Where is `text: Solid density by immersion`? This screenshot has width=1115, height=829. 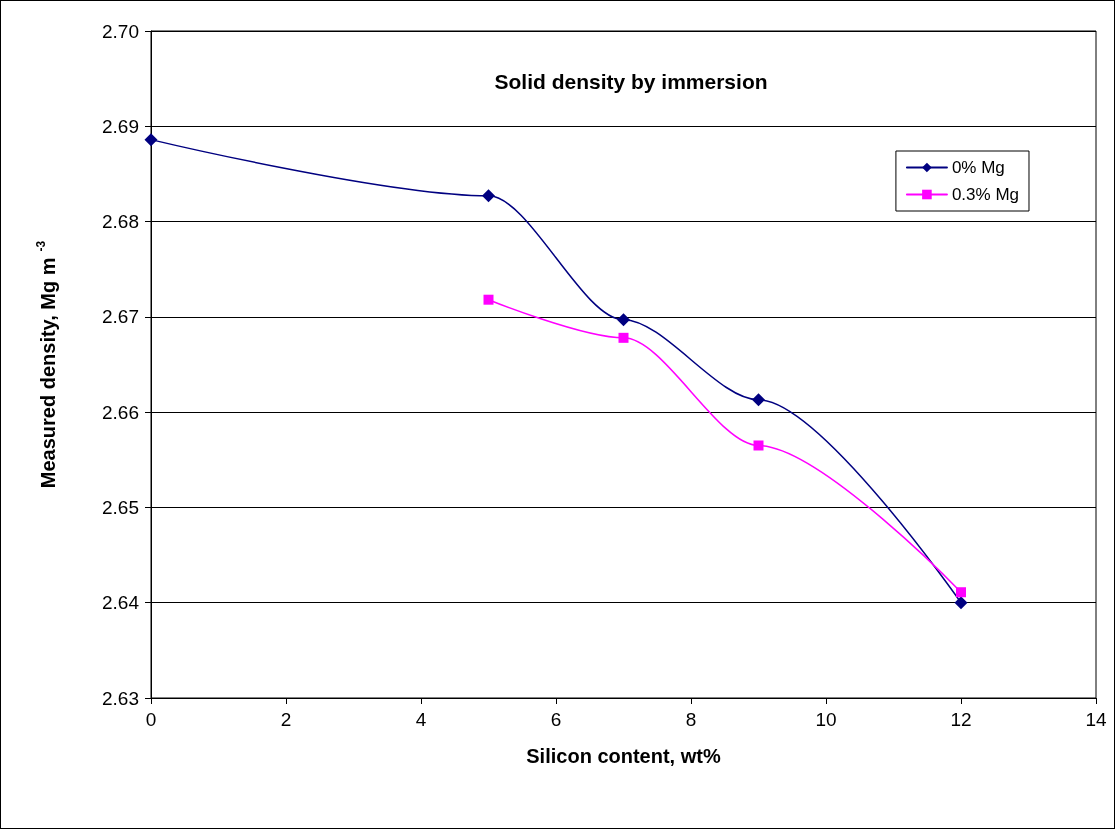
text: Solid density by immersion is located at coordinates (631, 81).